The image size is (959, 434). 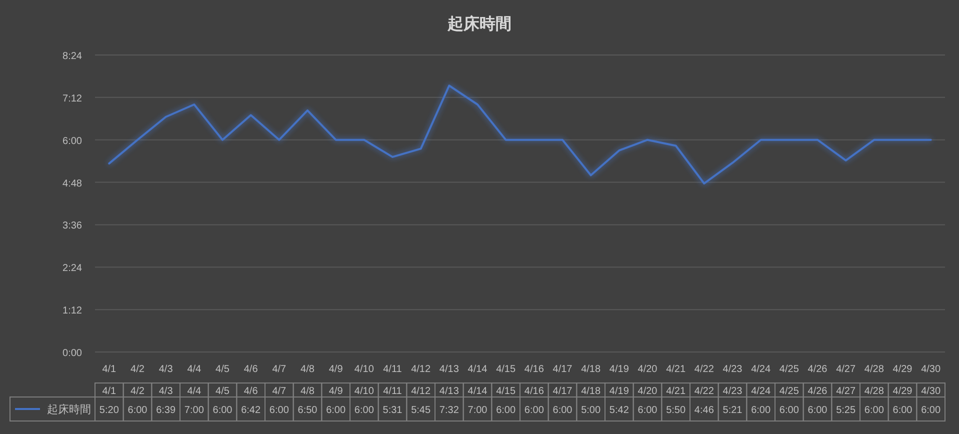 What do you see at coordinates (874, 369) in the screenshot?
I see `x-tick-label: 4/28` at bounding box center [874, 369].